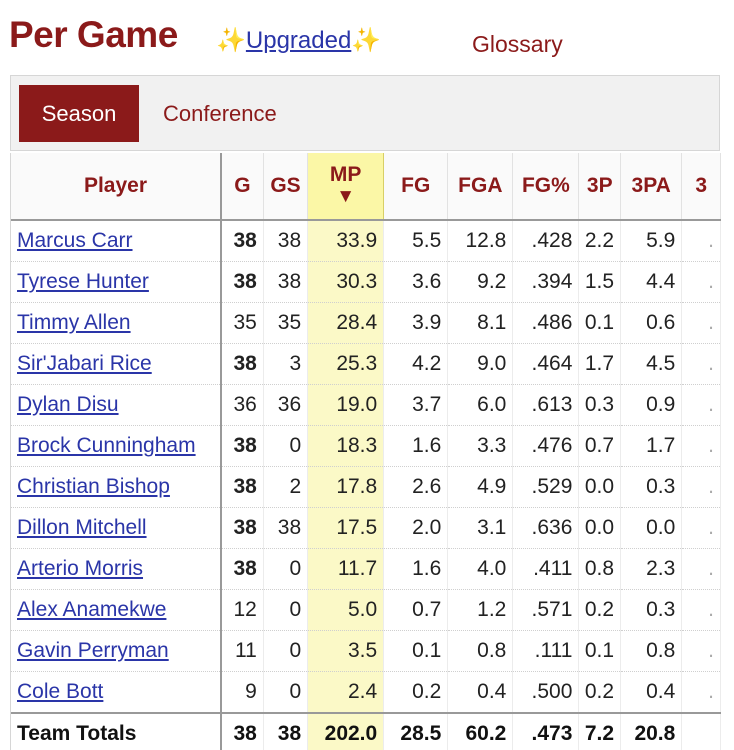  What do you see at coordinates (701, 187) in the screenshot?
I see `column-header-3-cut: 3` at bounding box center [701, 187].